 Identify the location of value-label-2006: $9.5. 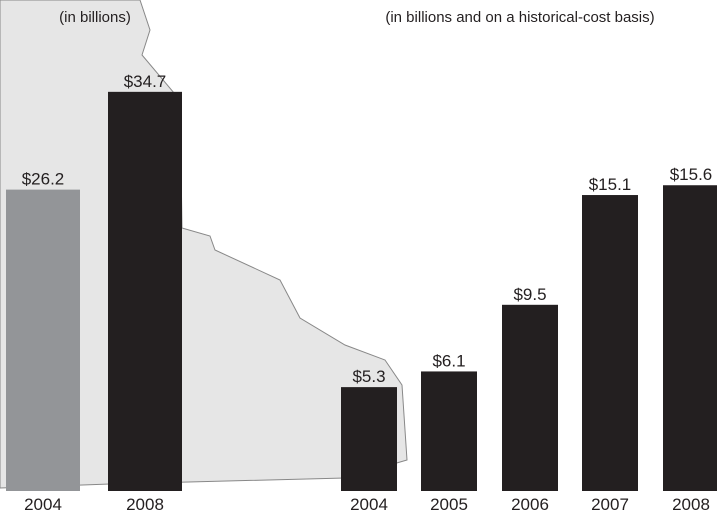
(529, 294).